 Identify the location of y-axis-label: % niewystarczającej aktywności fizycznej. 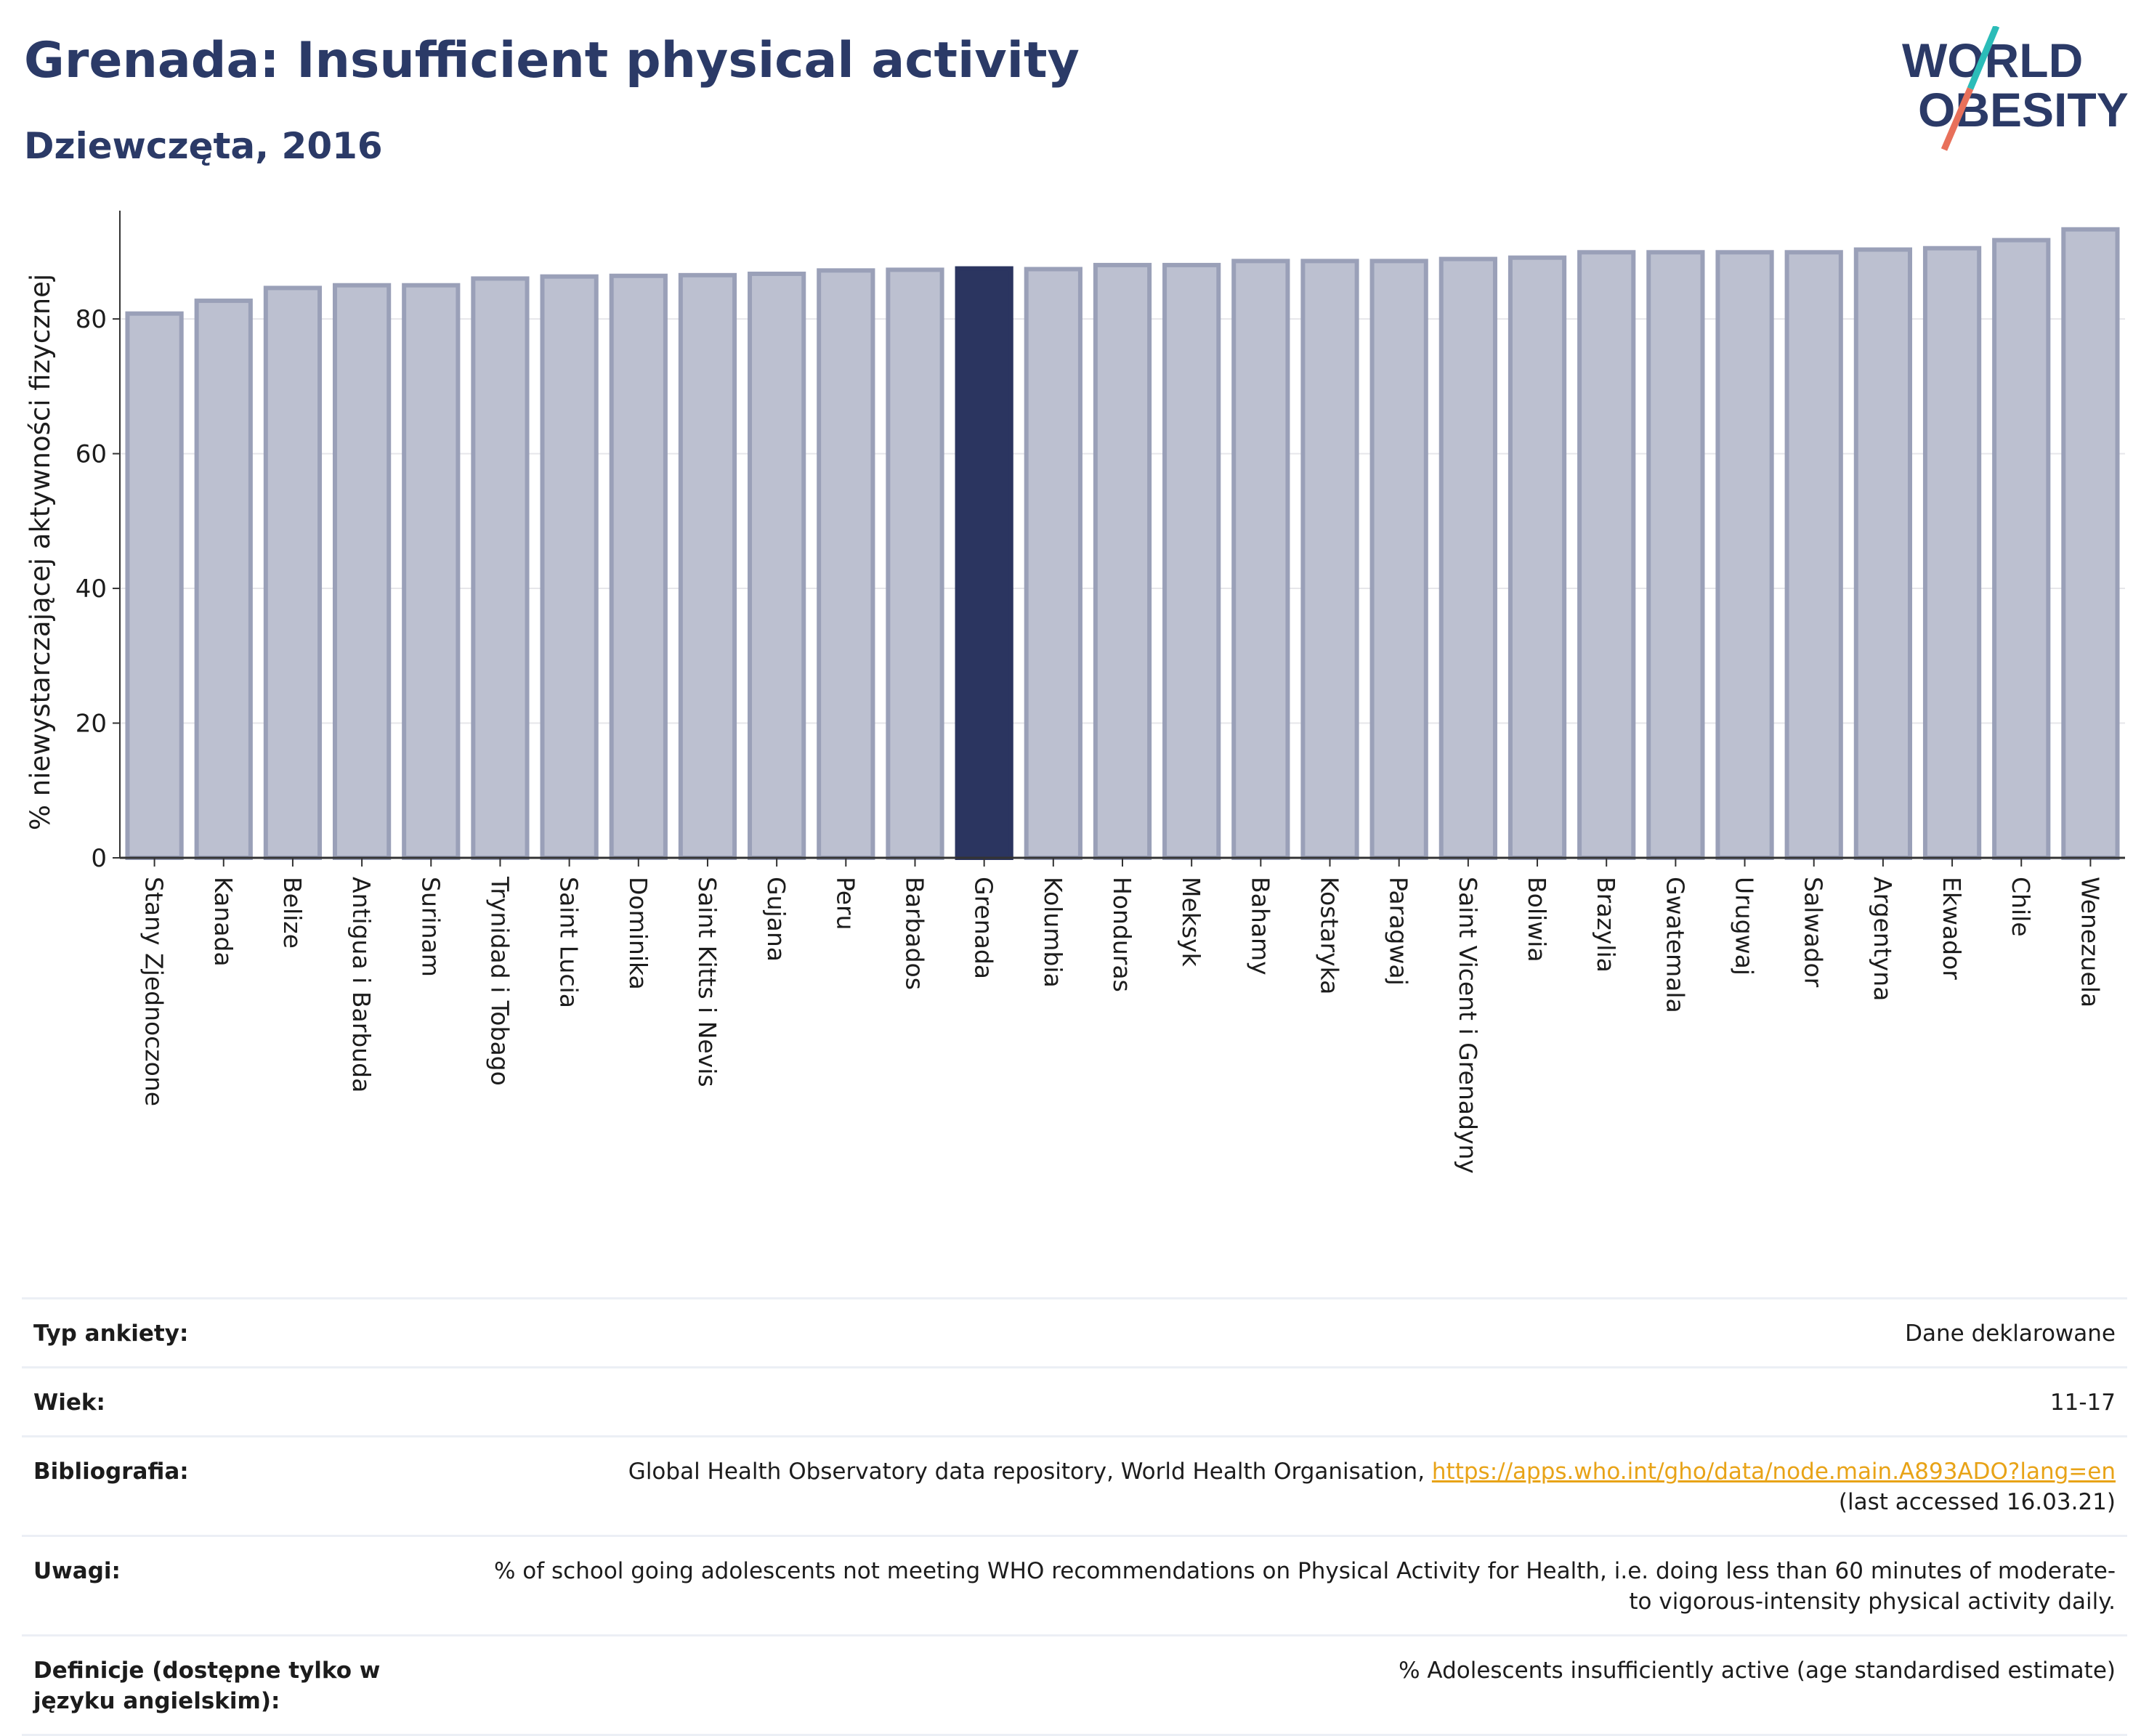
(40, 552).